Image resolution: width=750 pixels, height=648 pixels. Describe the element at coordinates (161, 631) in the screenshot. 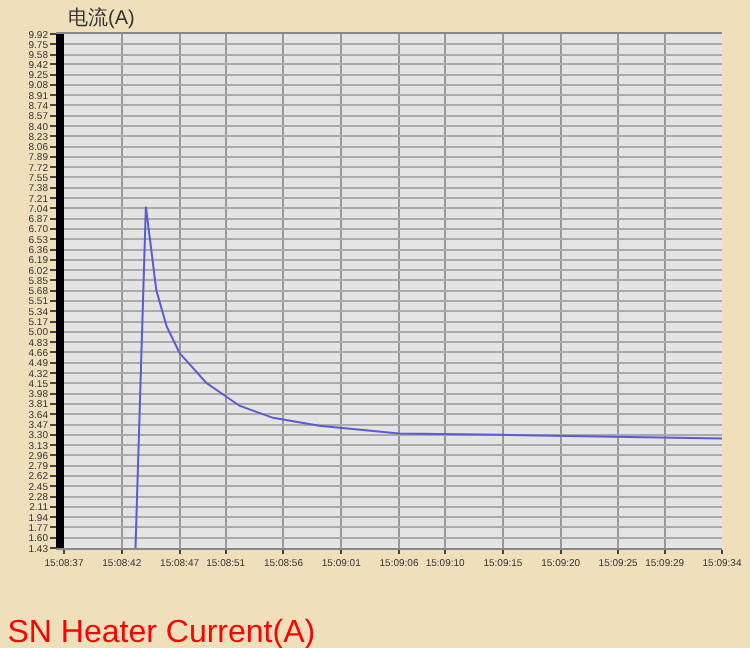

I see `text: SN Heater Current(A)` at that location.